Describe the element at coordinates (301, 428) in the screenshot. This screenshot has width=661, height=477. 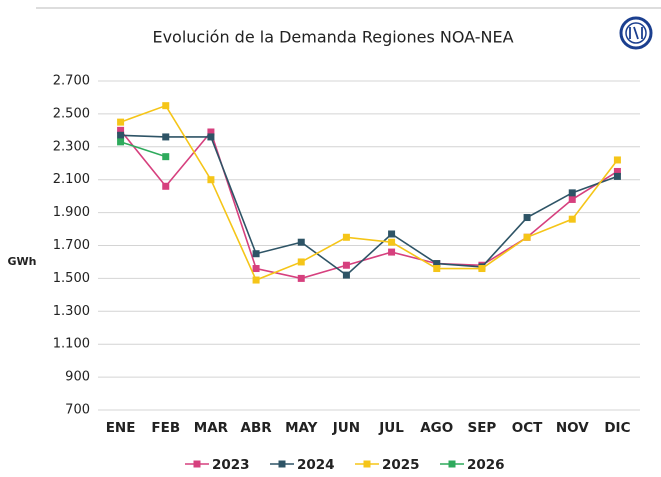
I see `x-tick-label: MAY` at that location.